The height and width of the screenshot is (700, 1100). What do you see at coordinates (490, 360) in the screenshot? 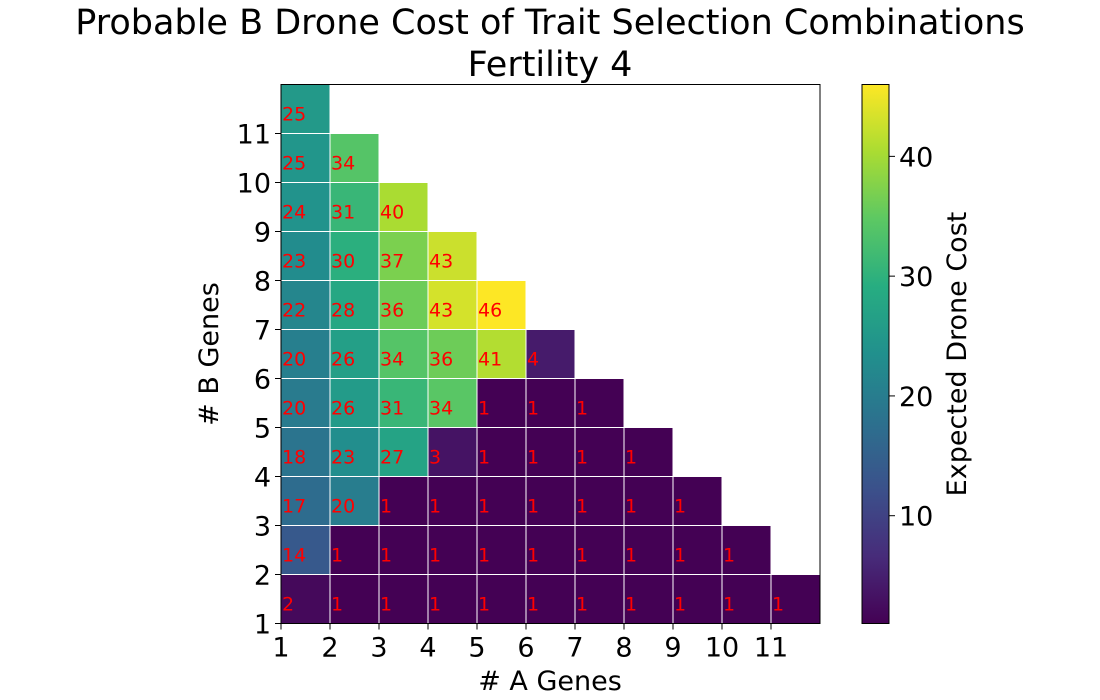
I see `cell-value-label: 41` at bounding box center [490, 360].